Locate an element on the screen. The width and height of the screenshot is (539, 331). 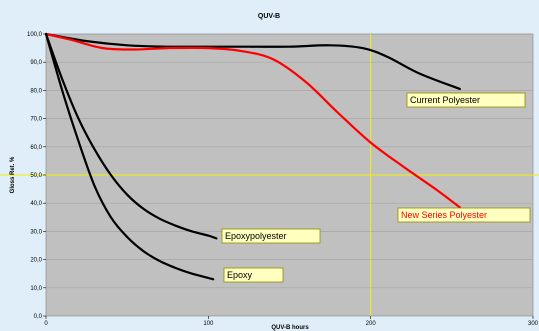
y-axis-label: Gloss Ret. % is located at coordinates (13, 174).